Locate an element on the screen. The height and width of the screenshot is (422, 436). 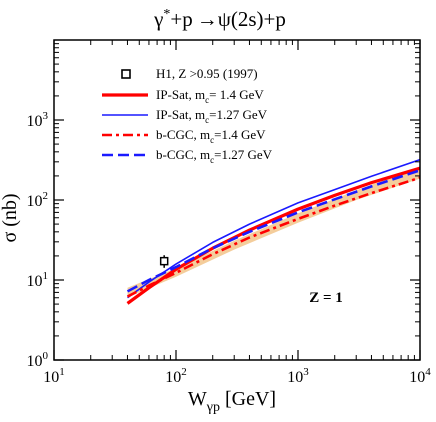
y-axis-label: σ (nb) is located at coordinates (10, 217).